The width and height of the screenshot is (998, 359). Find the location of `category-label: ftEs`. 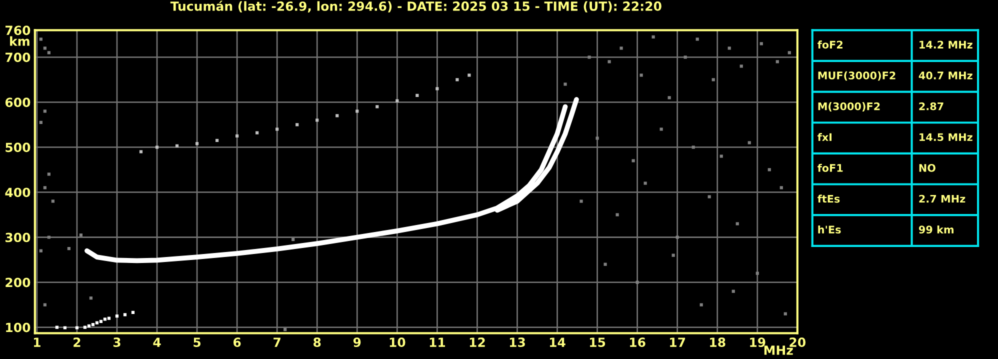

category-label: ftEs is located at coordinates (829, 198).